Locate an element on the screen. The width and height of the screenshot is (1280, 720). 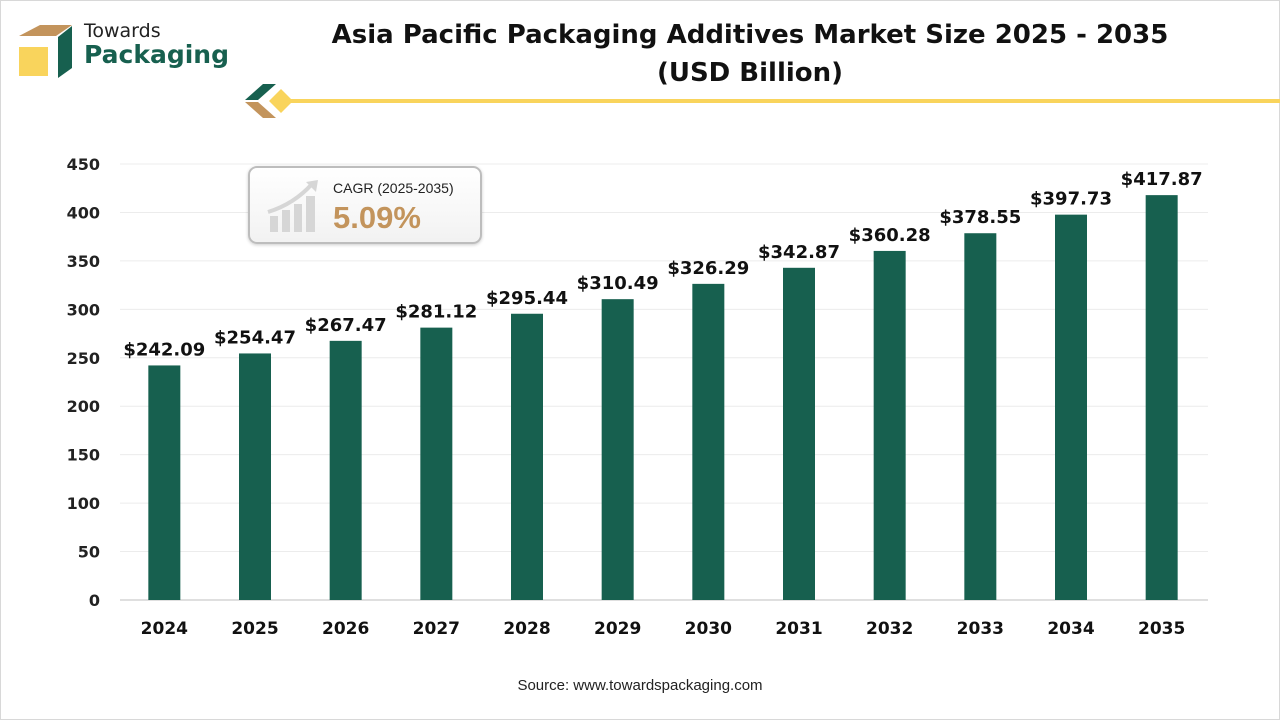
y-tick-label: 50 is located at coordinates (89, 552).